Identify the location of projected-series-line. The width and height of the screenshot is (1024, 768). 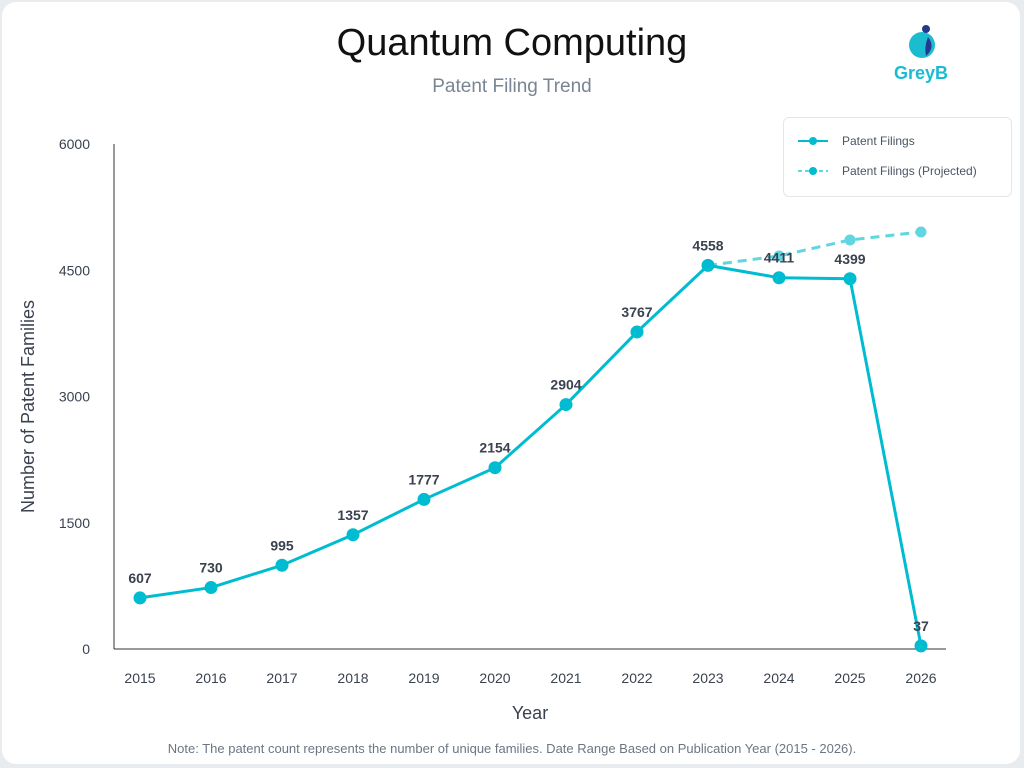
(814, 248).